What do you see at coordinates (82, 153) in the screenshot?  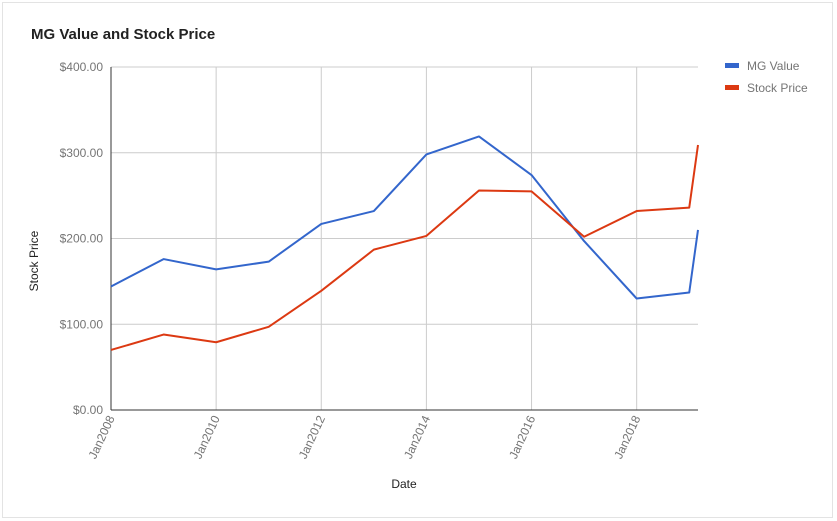 I see `y-tick-label: $300.00` at bounding box center [82, 153].